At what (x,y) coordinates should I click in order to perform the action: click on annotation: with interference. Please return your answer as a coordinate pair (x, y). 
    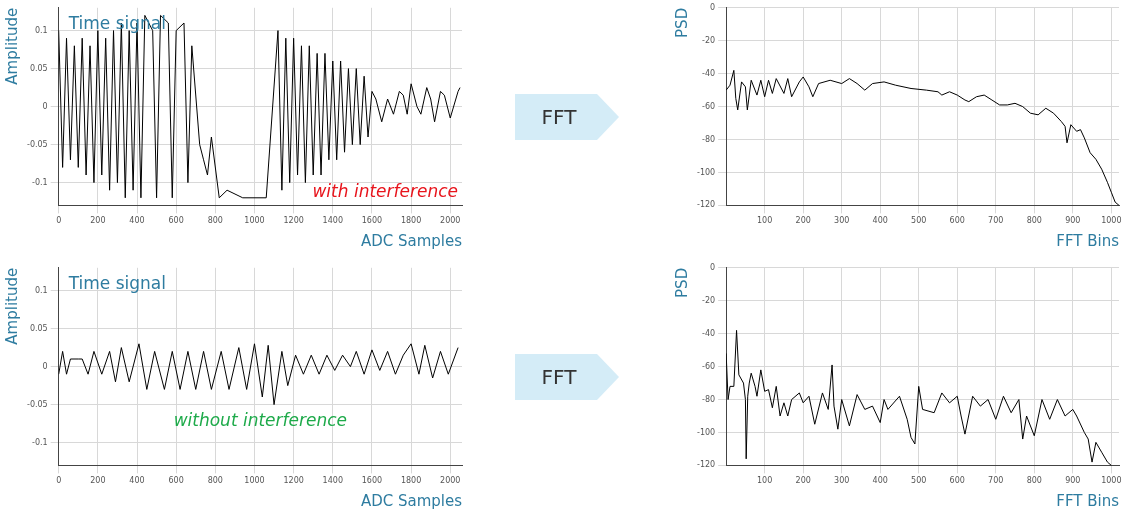
    Looking at the image, I should click on (385, 191).